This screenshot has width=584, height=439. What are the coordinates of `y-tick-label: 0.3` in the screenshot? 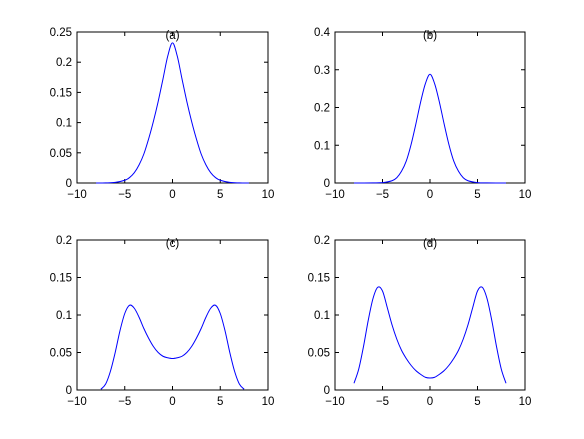 It's located at (322, 71).